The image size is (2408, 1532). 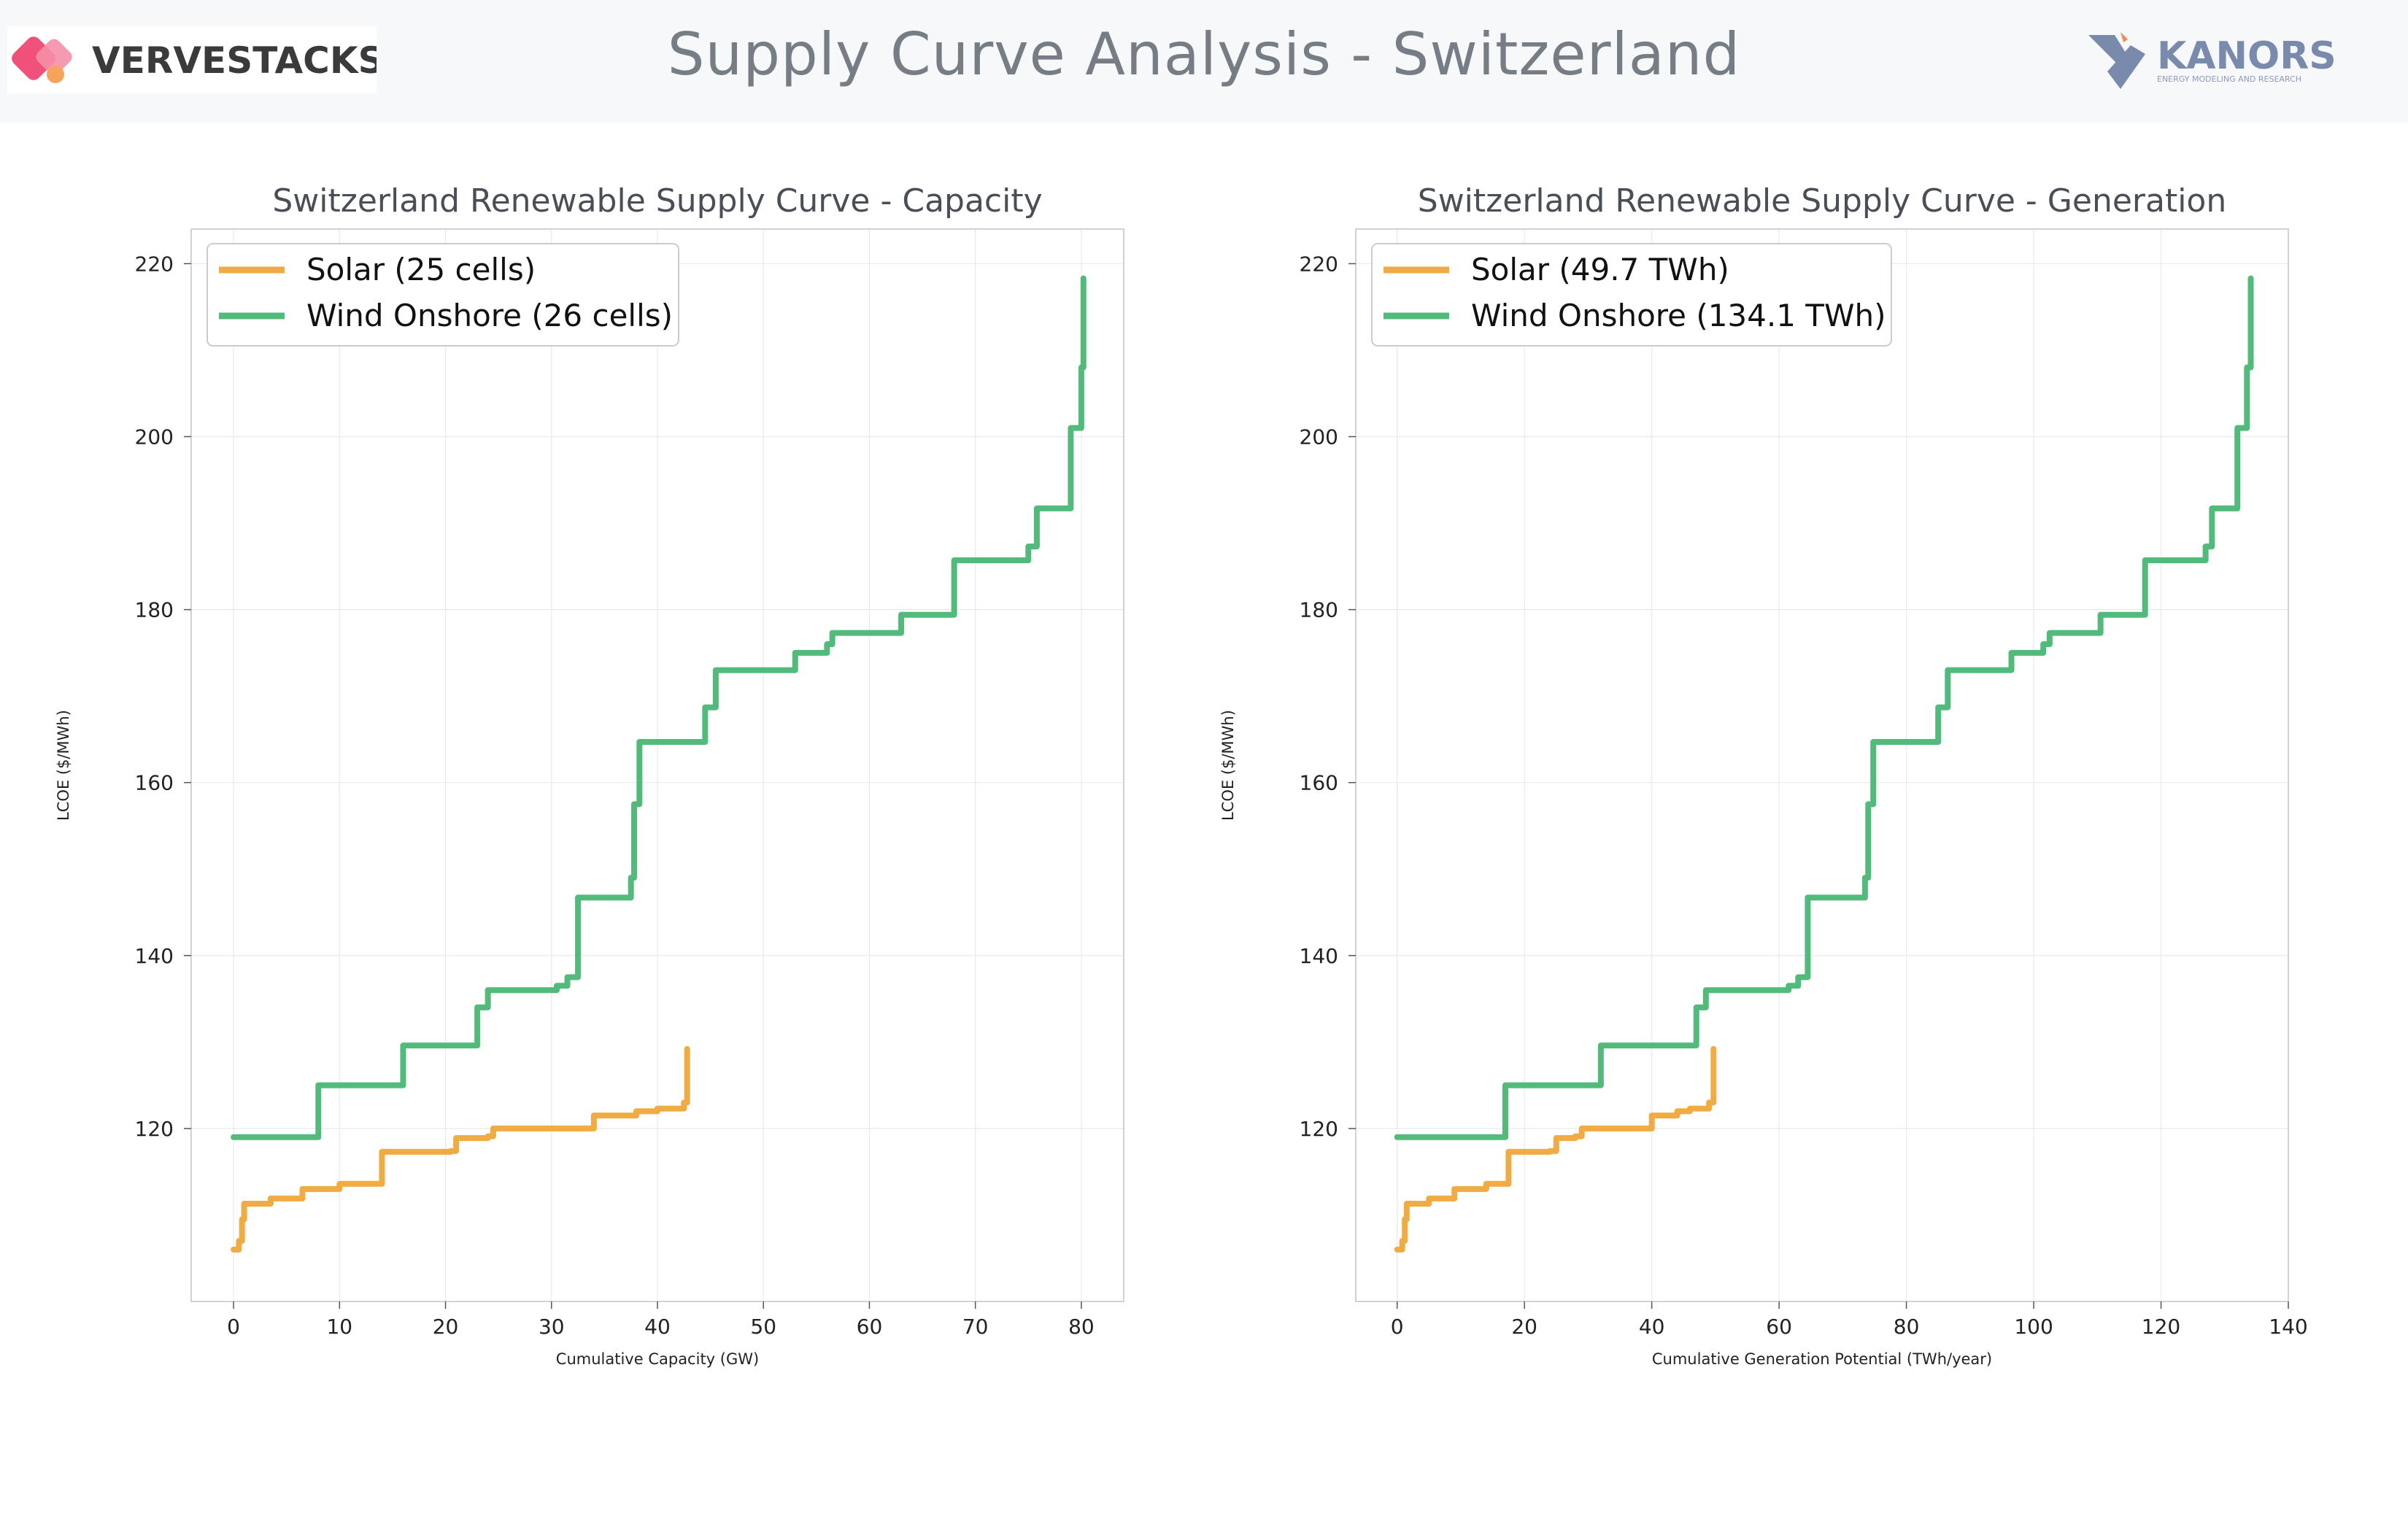 I want to click on page-title: Supply Curve Analysis - Switzerland, so click(x=1204, y=54).